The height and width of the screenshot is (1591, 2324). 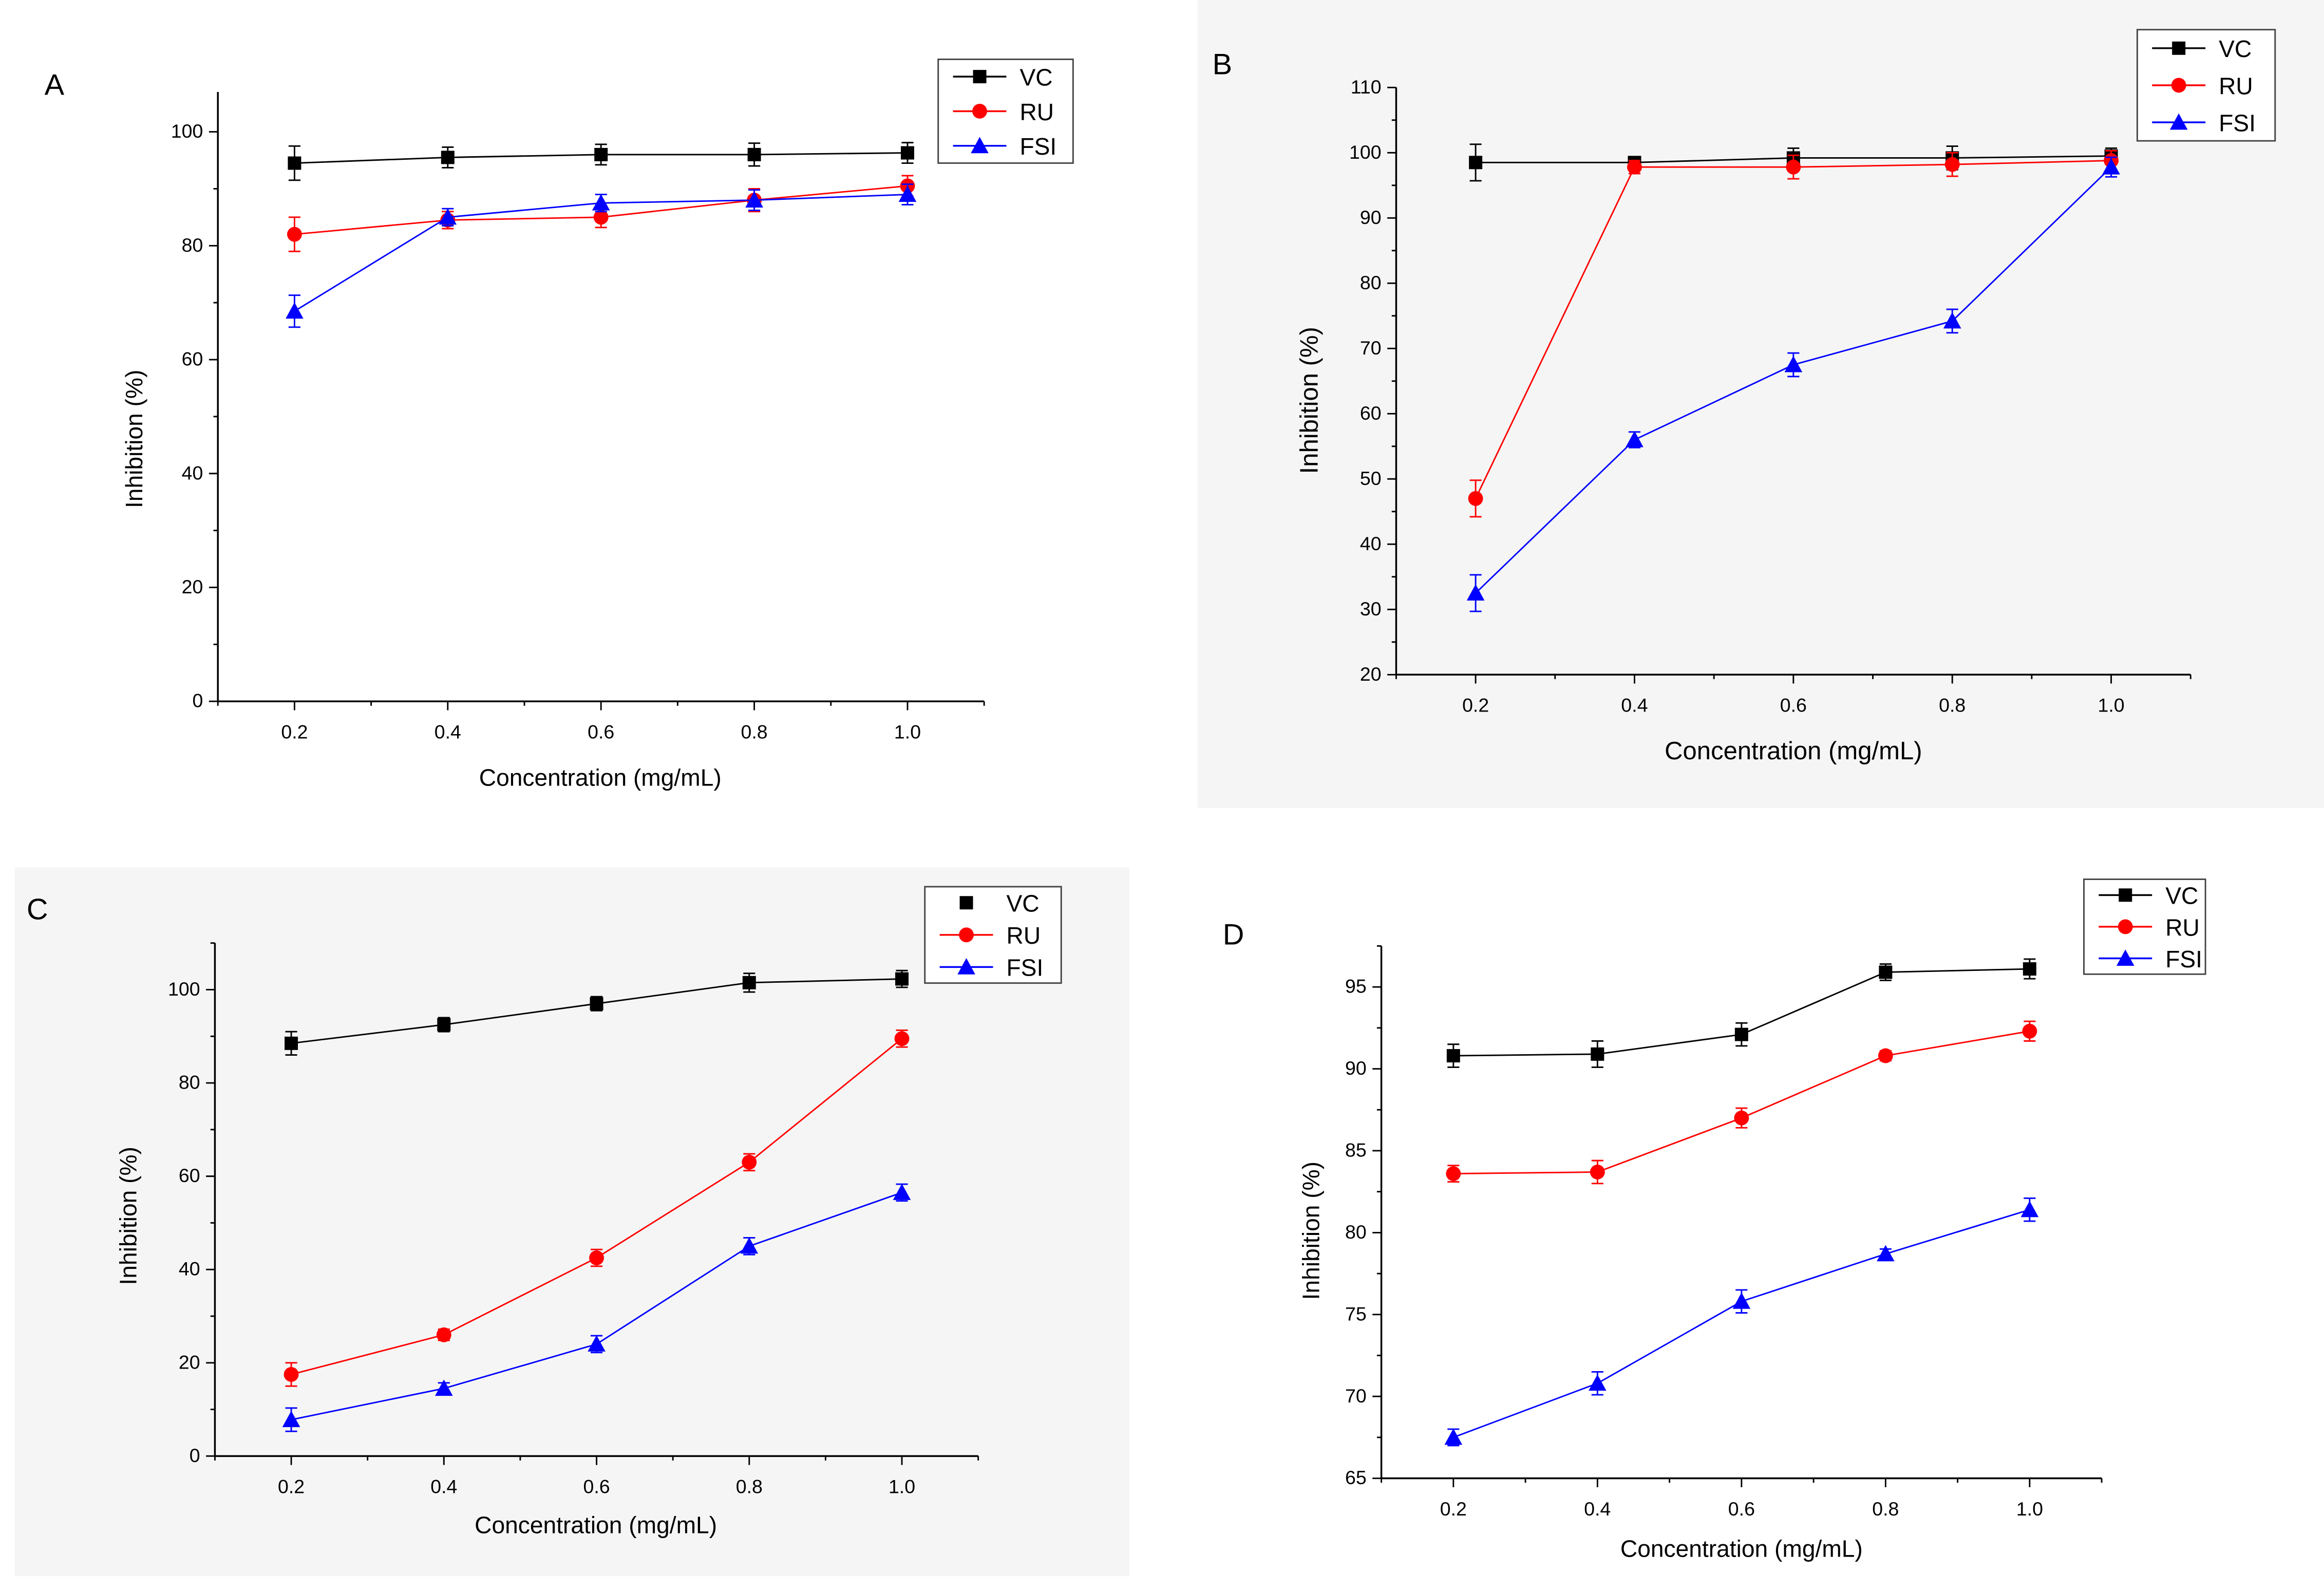 I want to click on y-tick-label: 90, so click(x=1371, y=217).